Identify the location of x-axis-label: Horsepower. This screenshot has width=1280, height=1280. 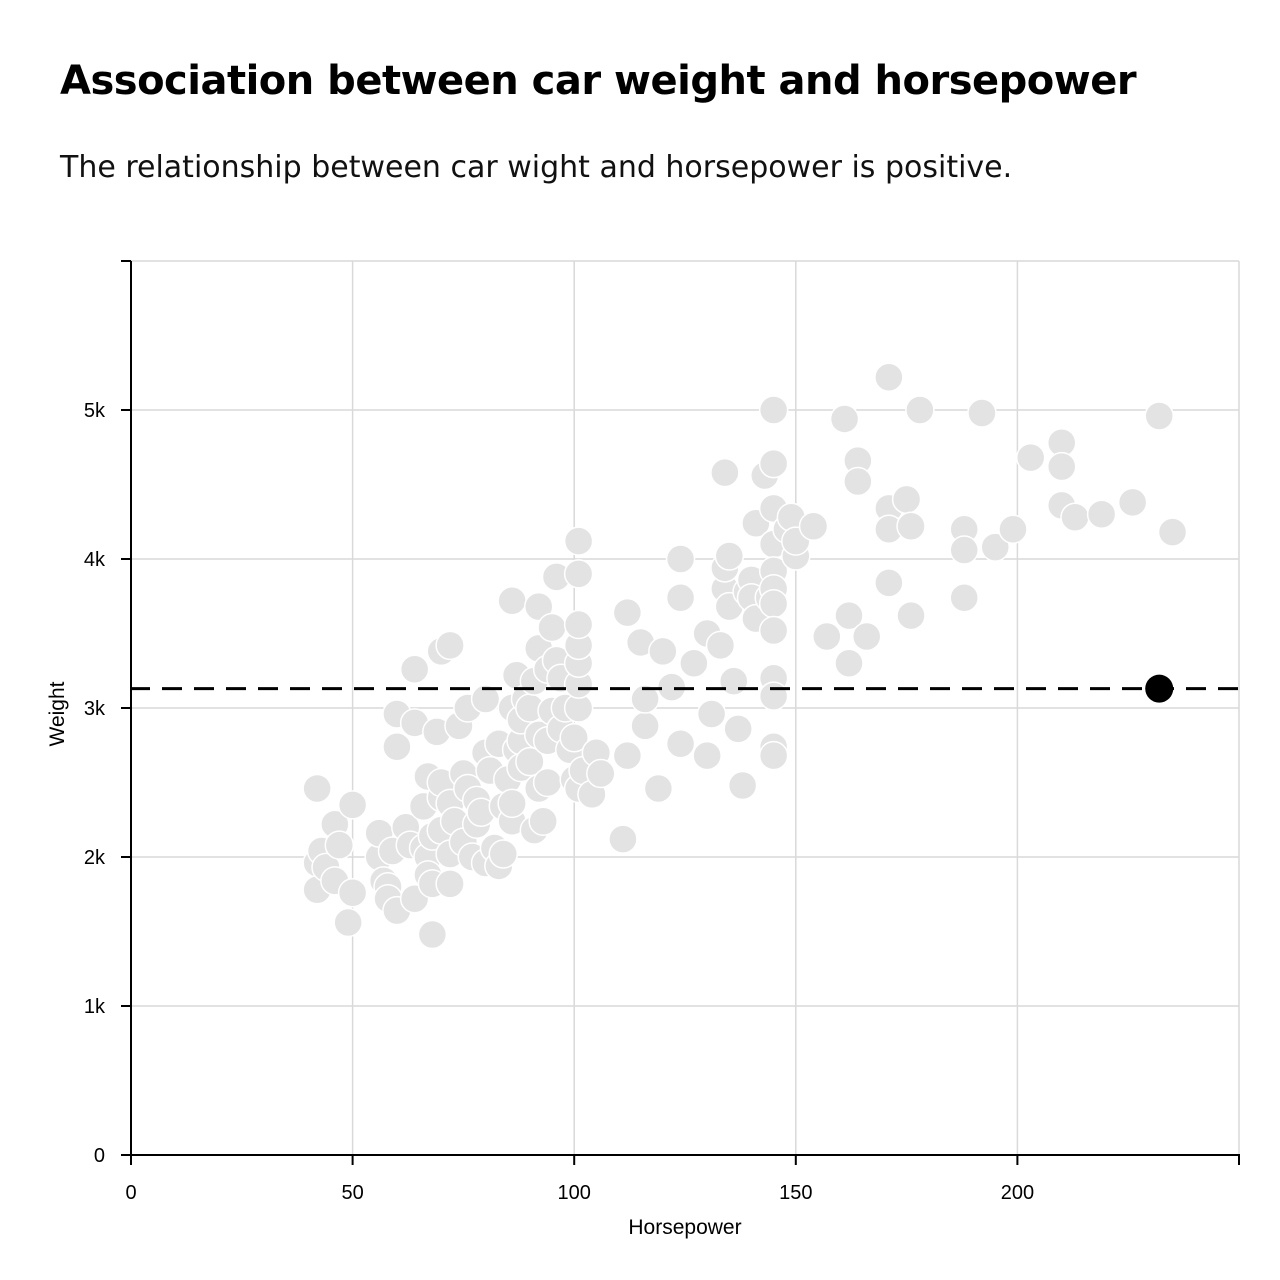
(684, 1227).